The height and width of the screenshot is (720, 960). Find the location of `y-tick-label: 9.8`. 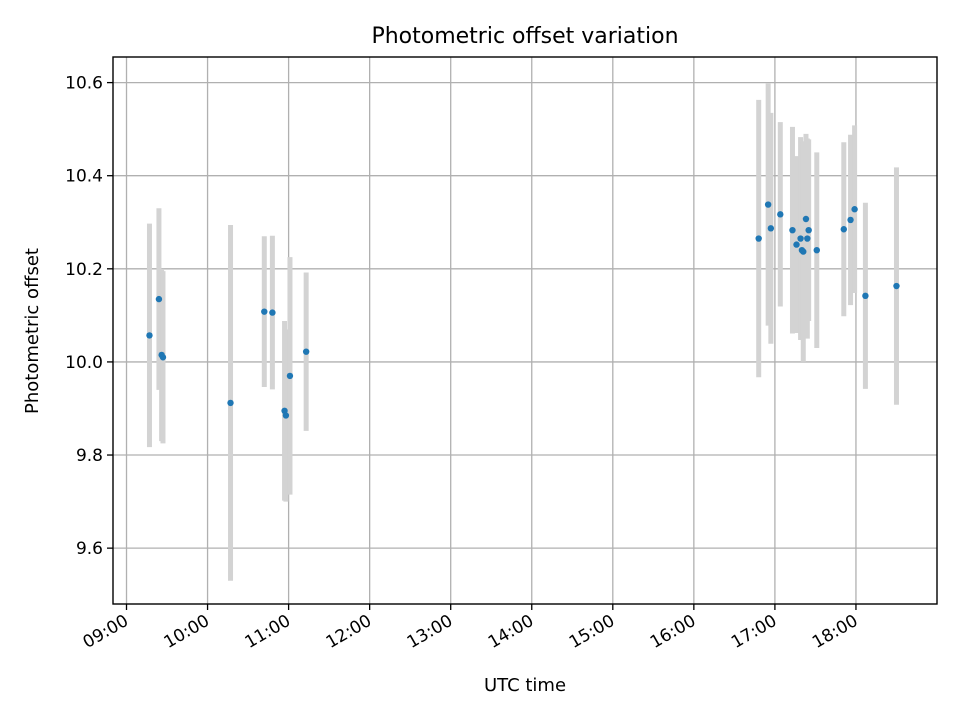

y-tick-label: 9.8 is located at coordinates (89, 456).